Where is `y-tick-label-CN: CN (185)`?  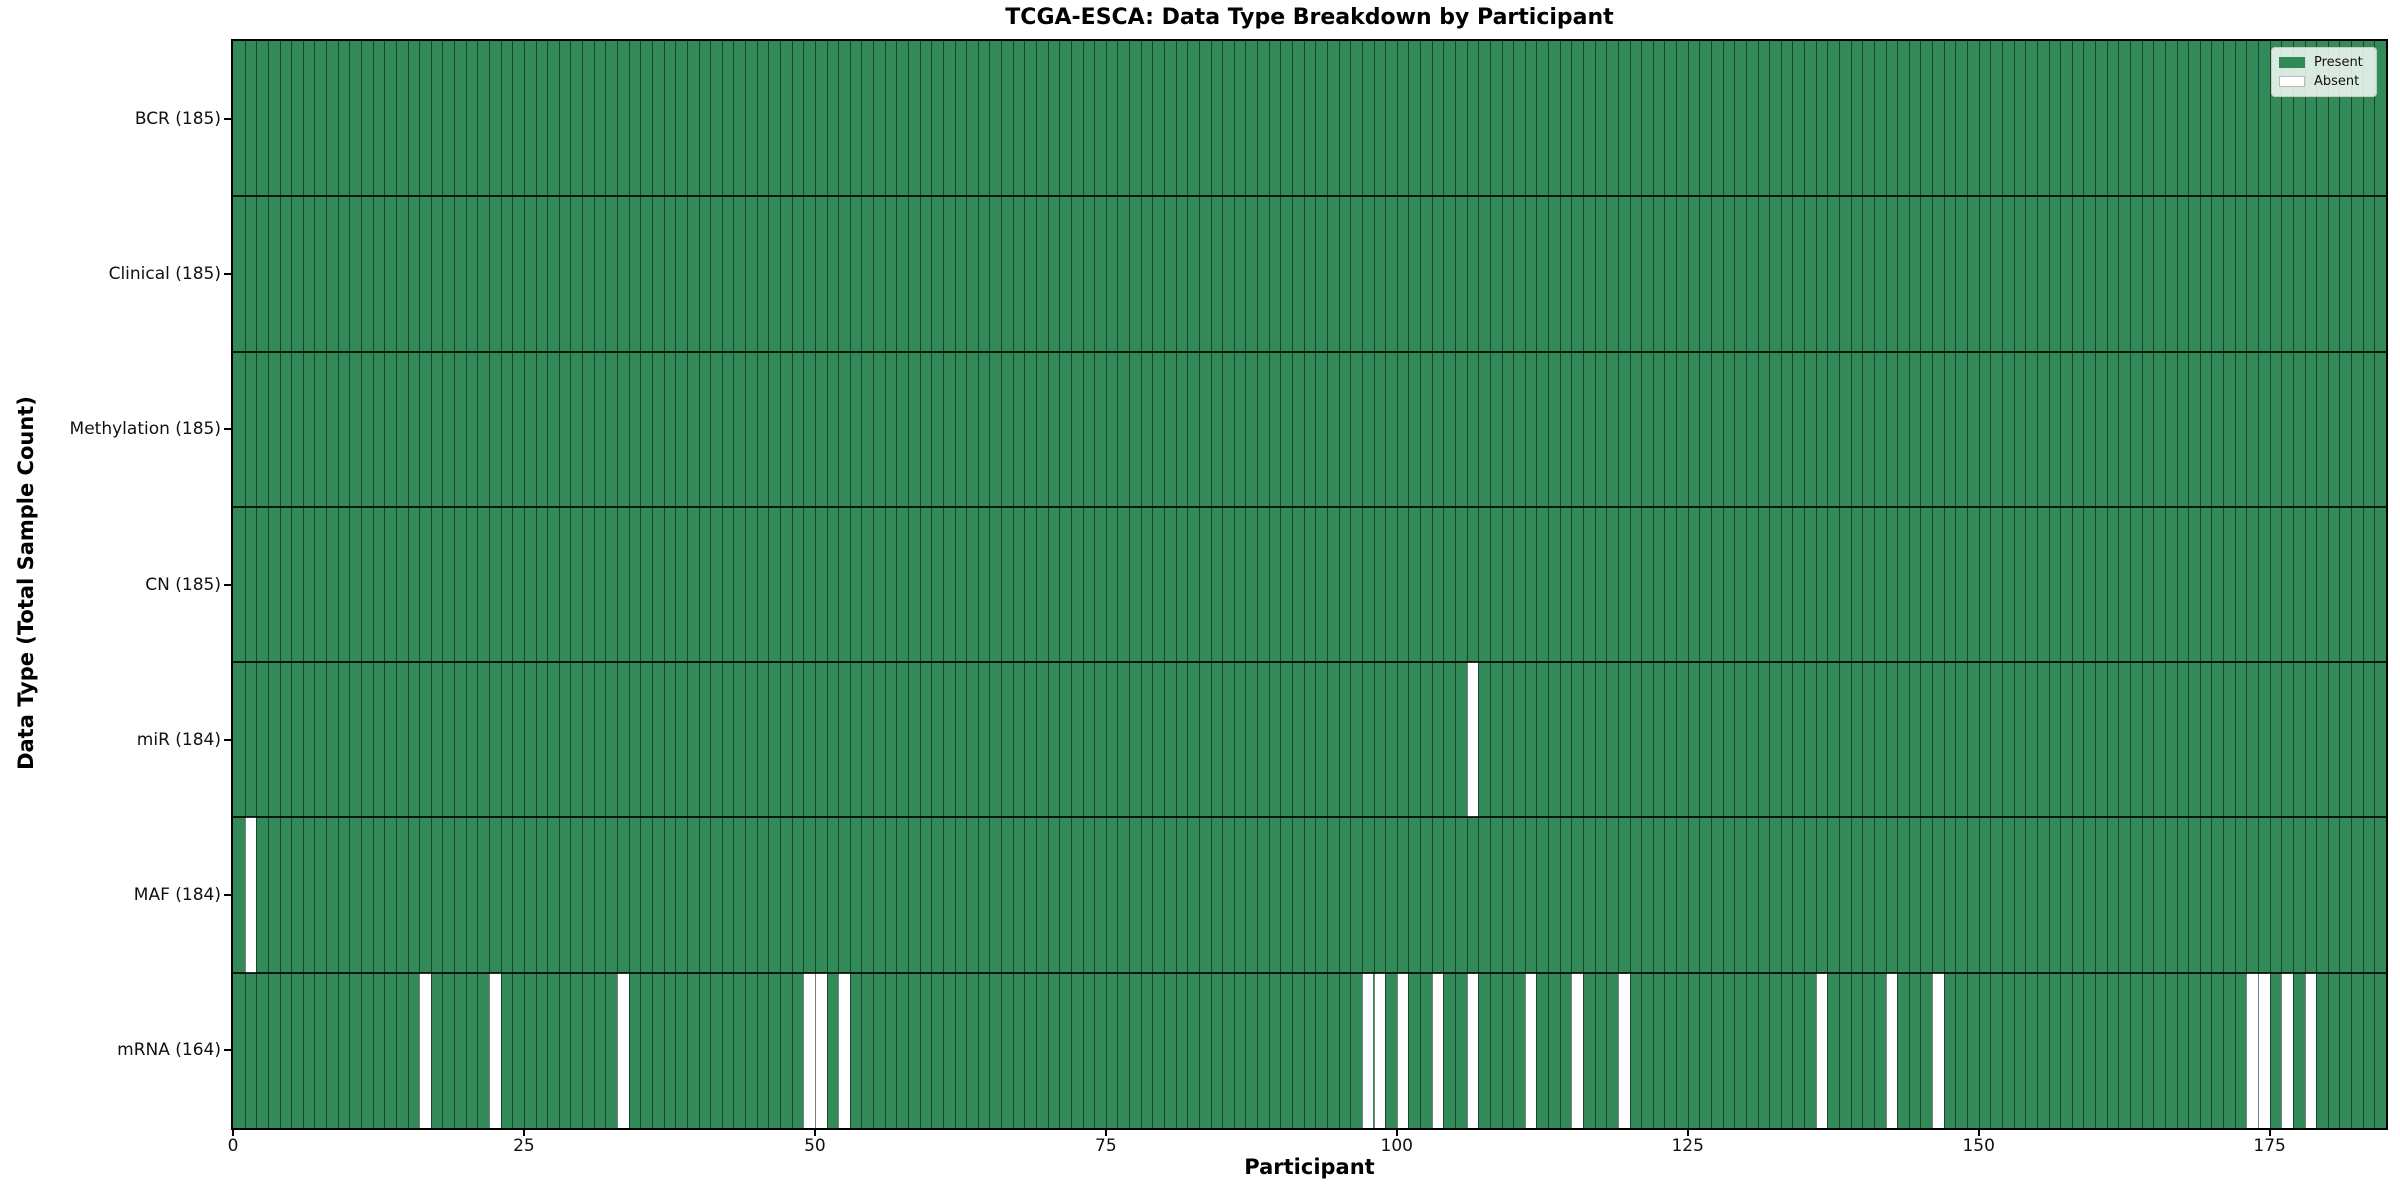
y-tick-label-CN: CN (185) is located at coordinates (183, 584).